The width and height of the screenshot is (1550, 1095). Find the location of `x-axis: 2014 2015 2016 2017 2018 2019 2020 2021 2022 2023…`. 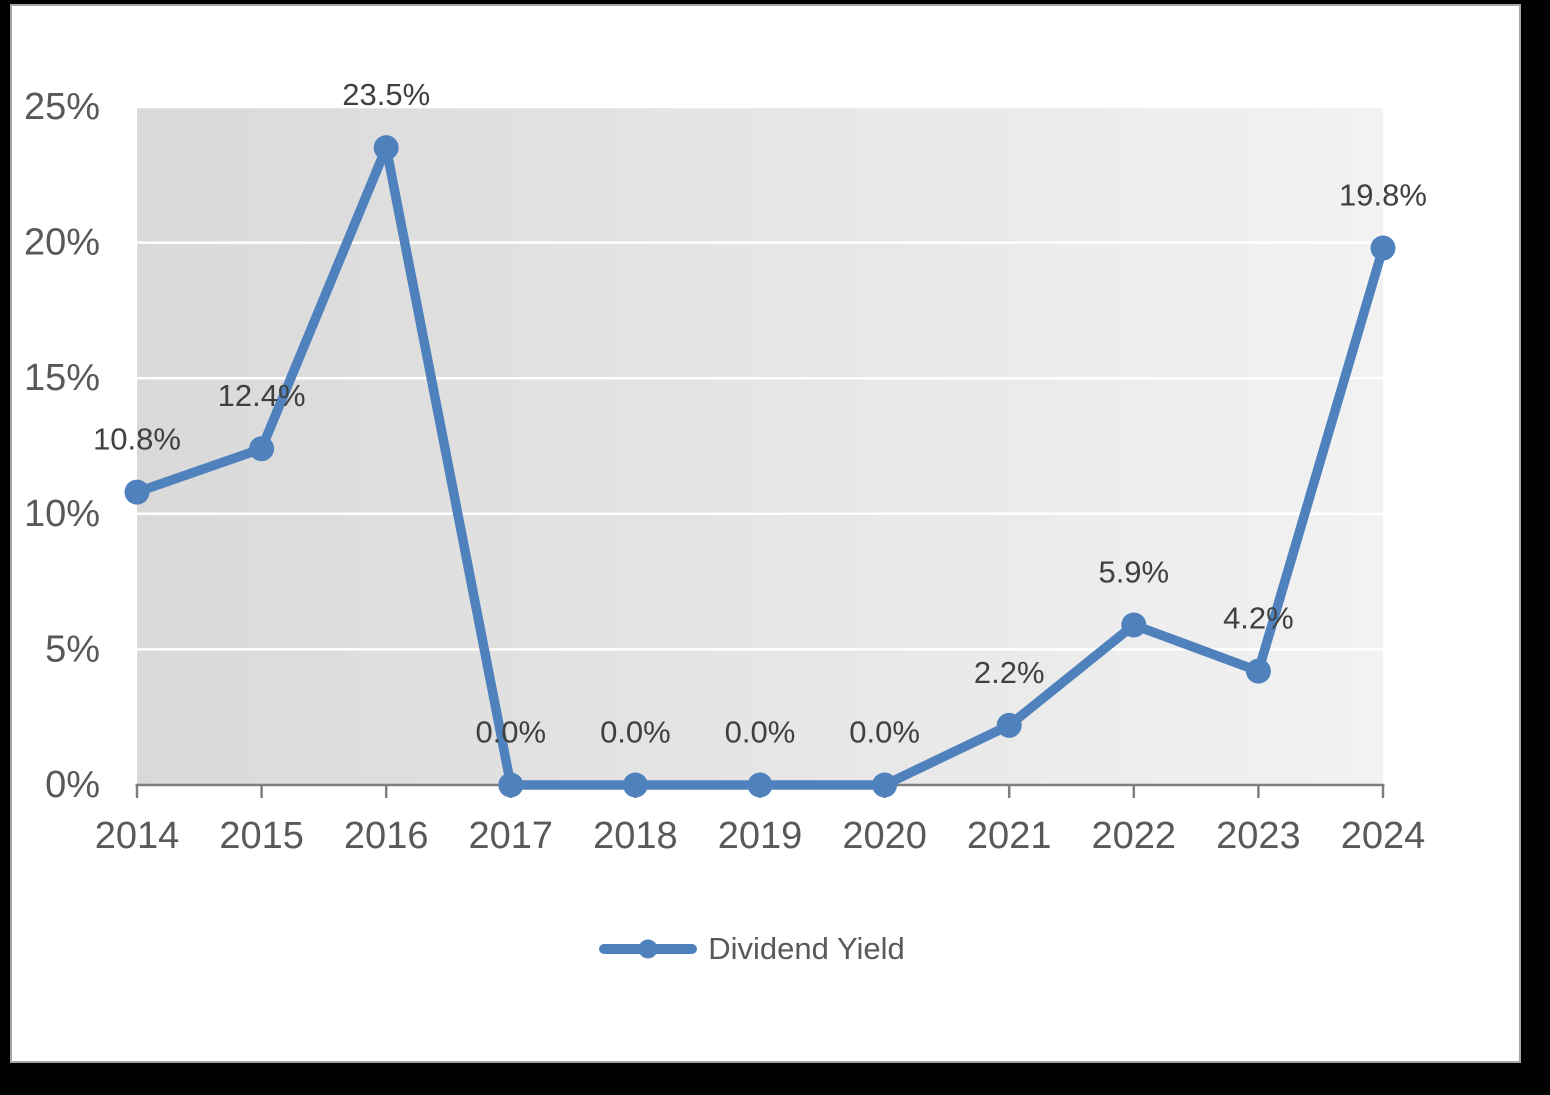

x-axis: 2014 2015 2016 2017 2018 2019 2020 2021 2022 2023… is located at coordinates (760, 820).